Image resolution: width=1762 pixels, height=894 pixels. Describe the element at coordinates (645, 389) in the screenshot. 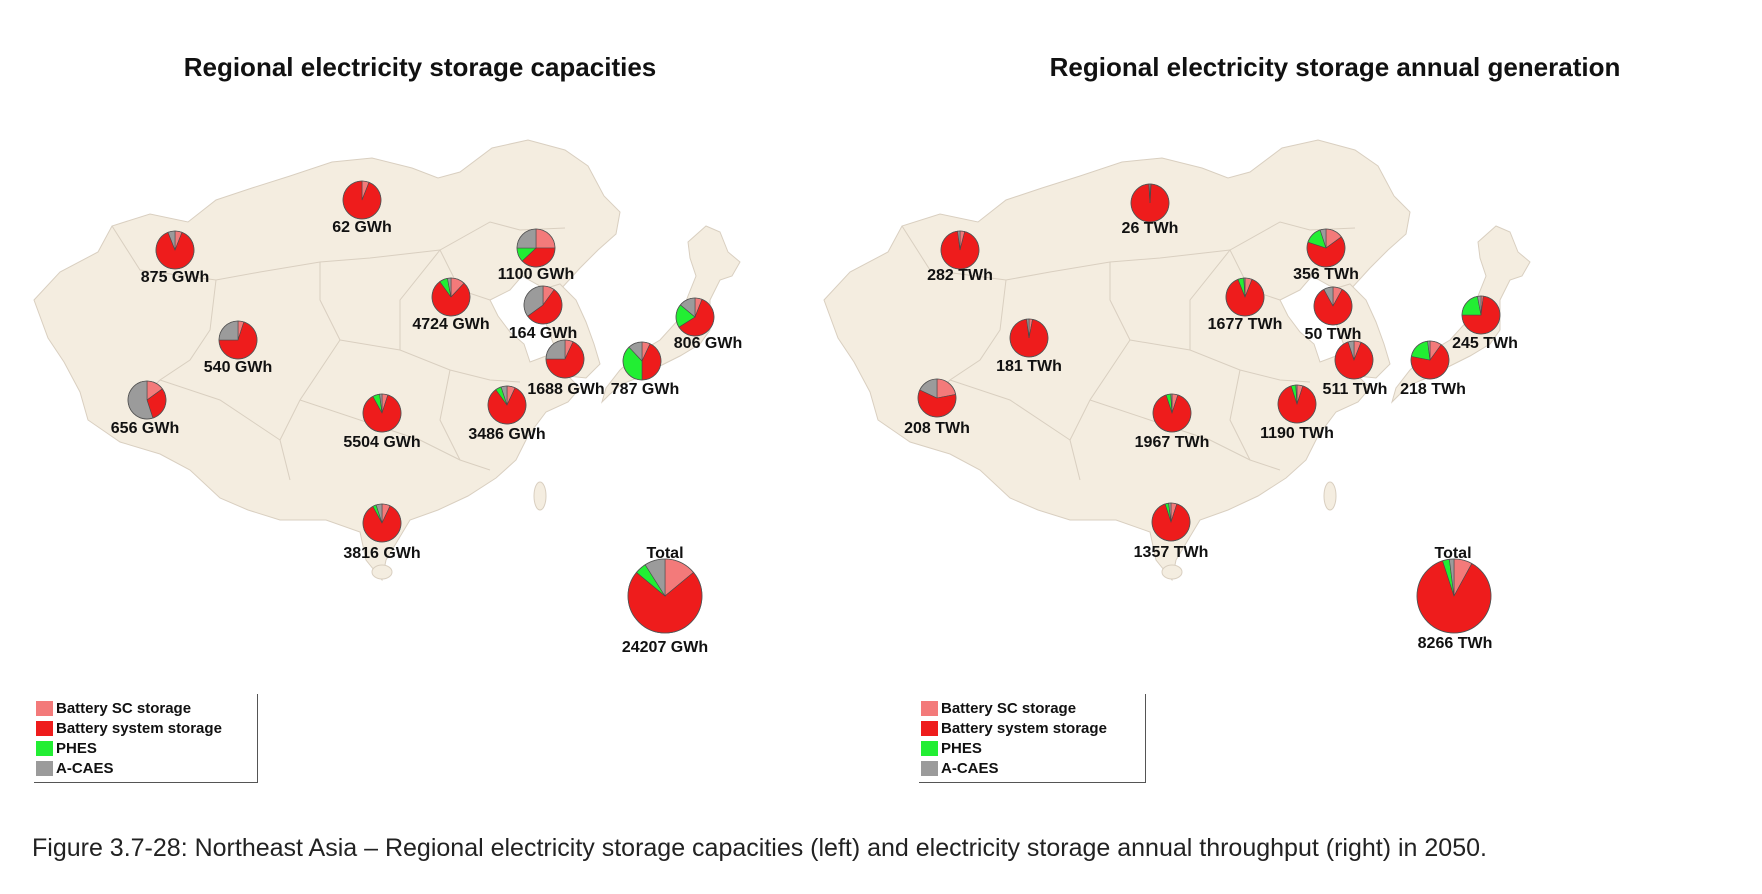

I see `region-value-label: 787 GWh` at that location.